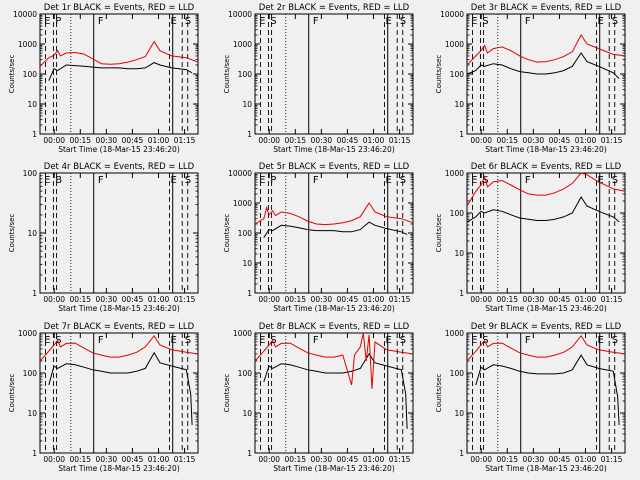  What do you see at coordinates (546, 167) in the screenshot?
I see `chart-title: Det 6r BLACK = Events, RED = LLD` at bounding box center [546, 167].